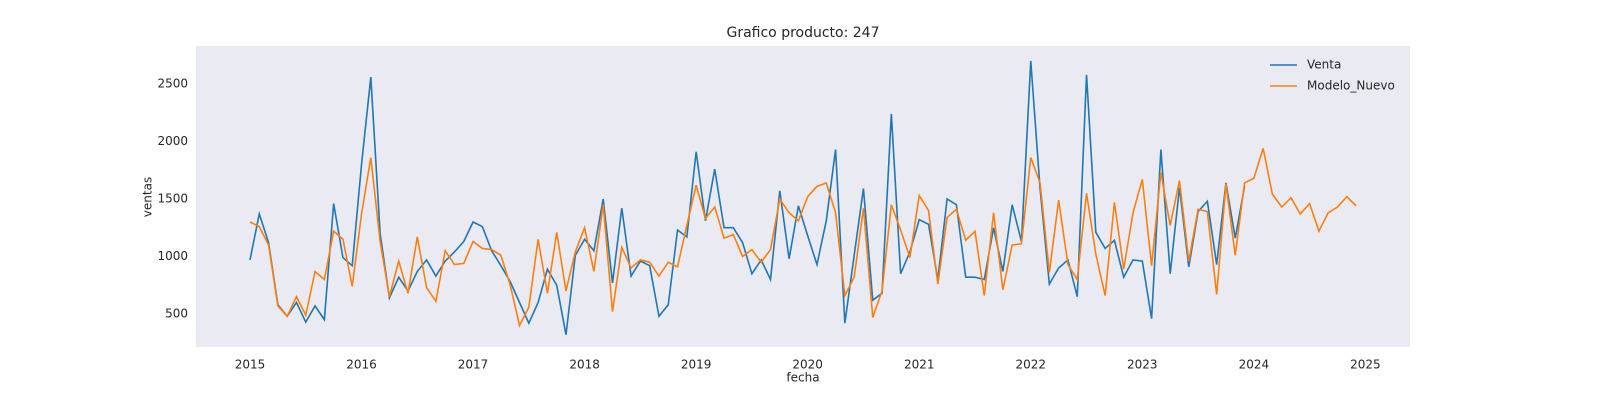  Describe the element at coordinates (584, 365) in the screenshot. I see `x-tick-label: 2018` at that location.